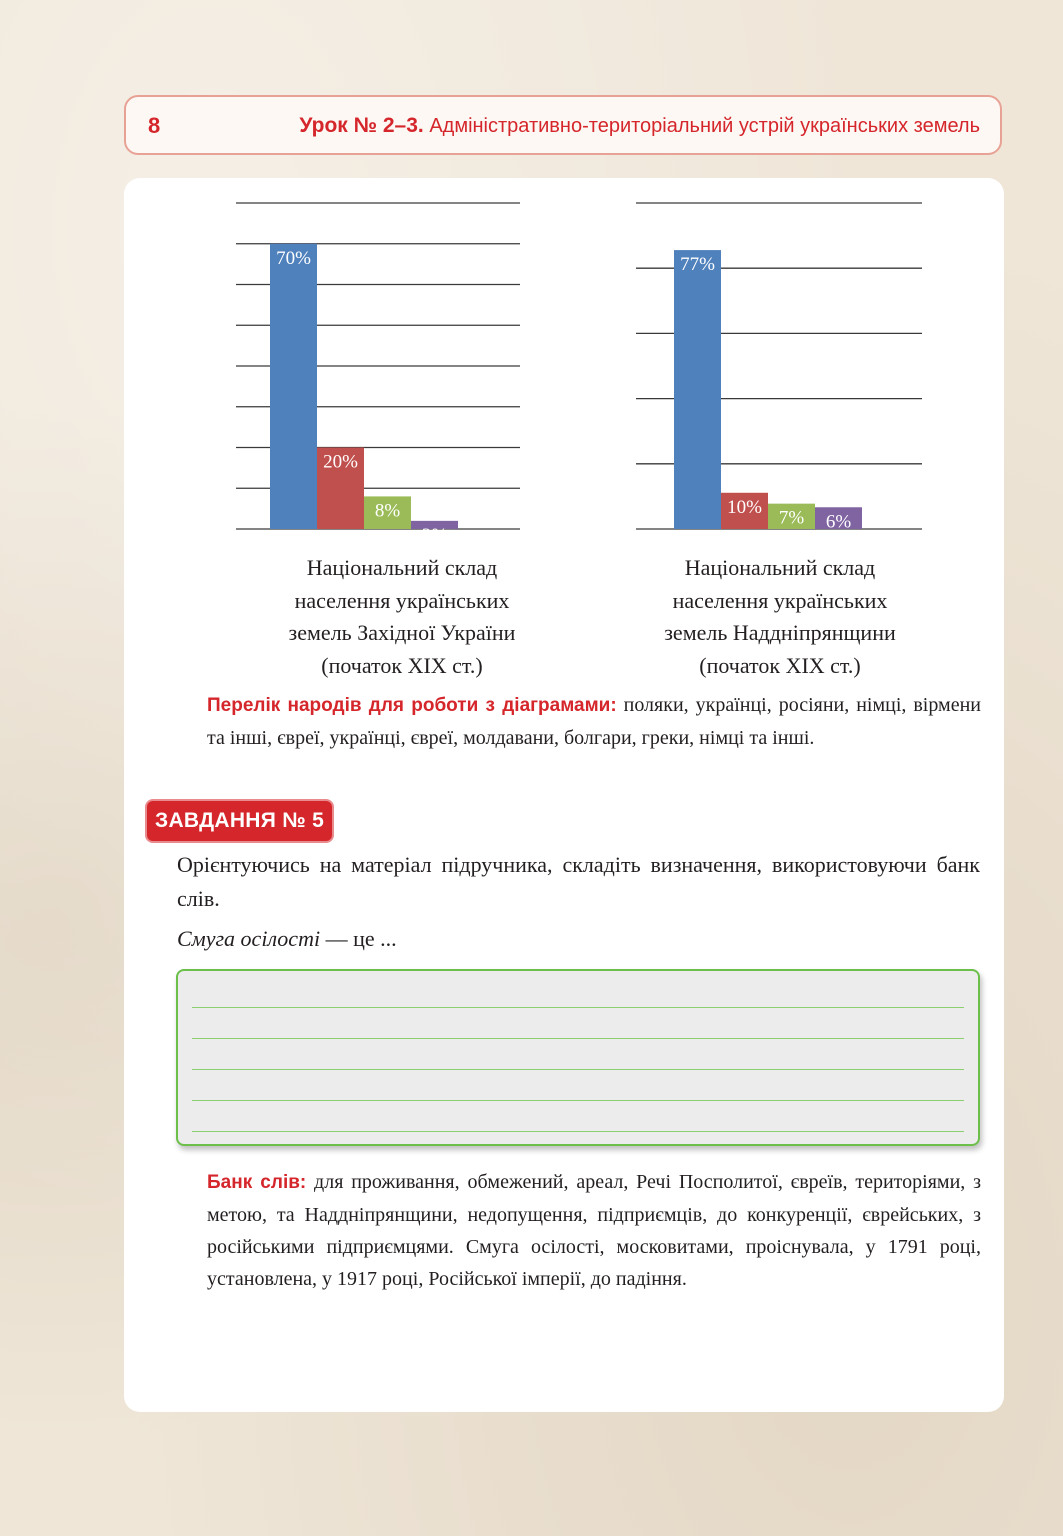  Describe the element at coordinates (697, 264) in the screenshot. I see `data-label: 77%` at that location.